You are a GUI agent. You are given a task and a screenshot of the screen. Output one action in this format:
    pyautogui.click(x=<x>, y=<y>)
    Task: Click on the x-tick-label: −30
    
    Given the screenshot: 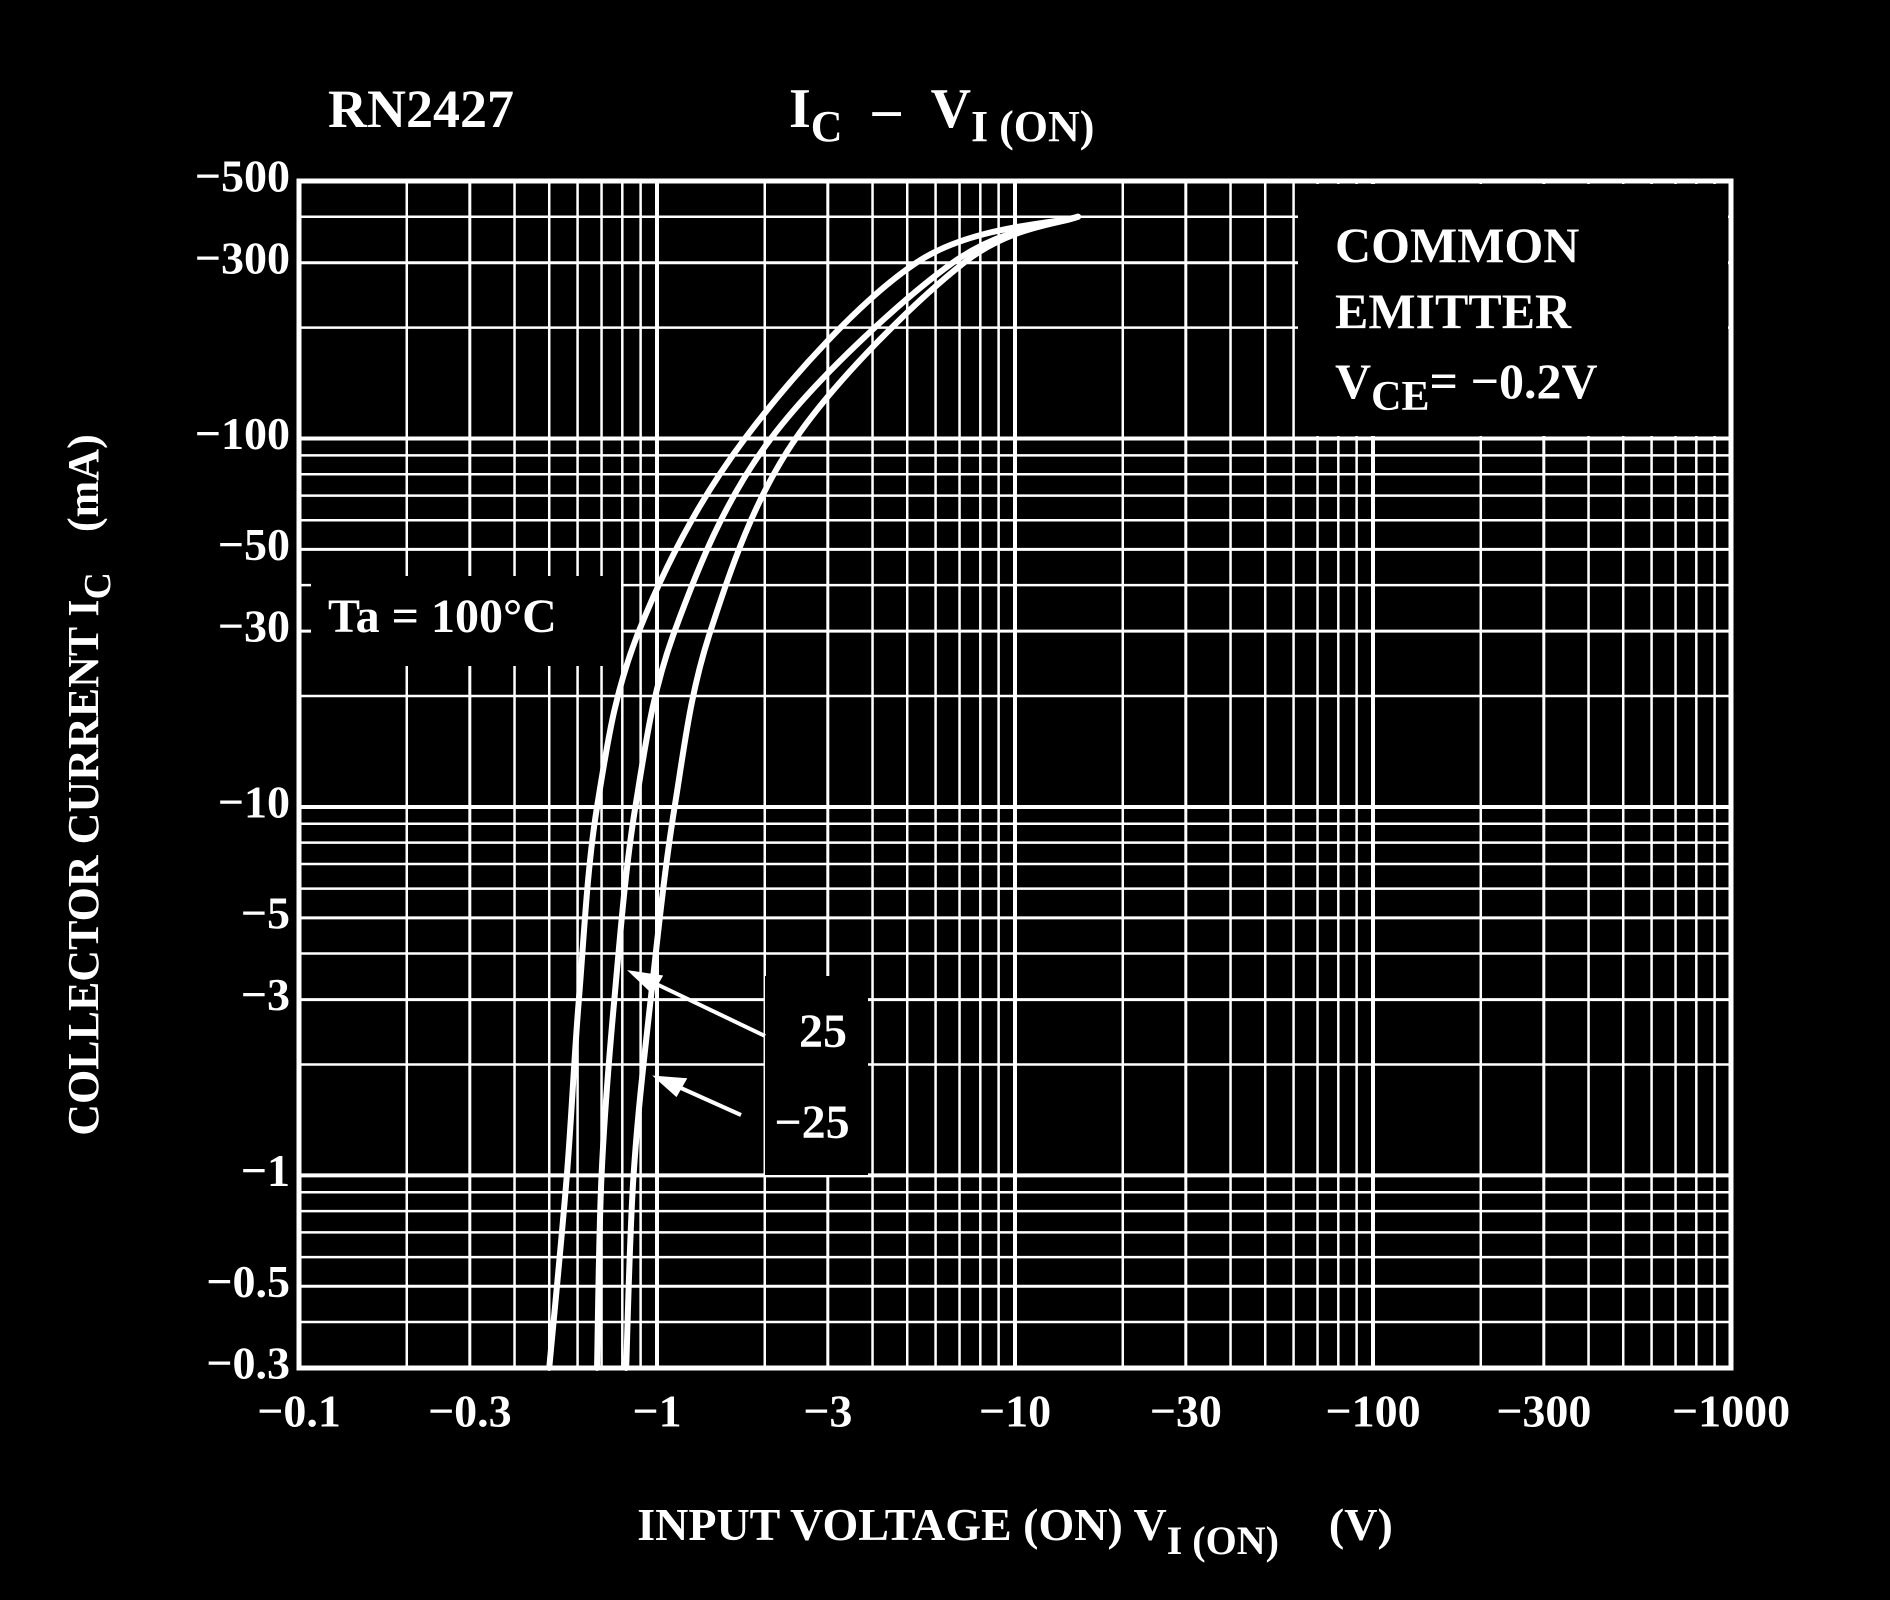 What is the action you would take?
    pyautogui.click(x=1186, y=1411)
    